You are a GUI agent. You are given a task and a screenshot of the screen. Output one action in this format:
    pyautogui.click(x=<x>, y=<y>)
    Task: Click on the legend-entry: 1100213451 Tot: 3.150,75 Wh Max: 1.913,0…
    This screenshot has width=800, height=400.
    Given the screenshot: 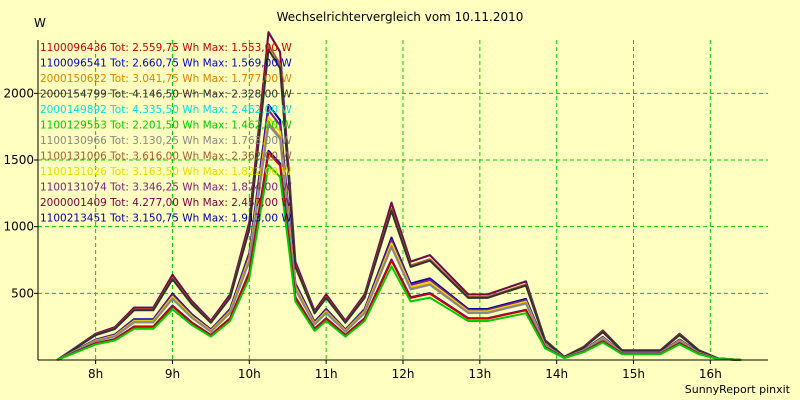 What is the action you would take?
    pyautogui.click(x=166, y=219)
    